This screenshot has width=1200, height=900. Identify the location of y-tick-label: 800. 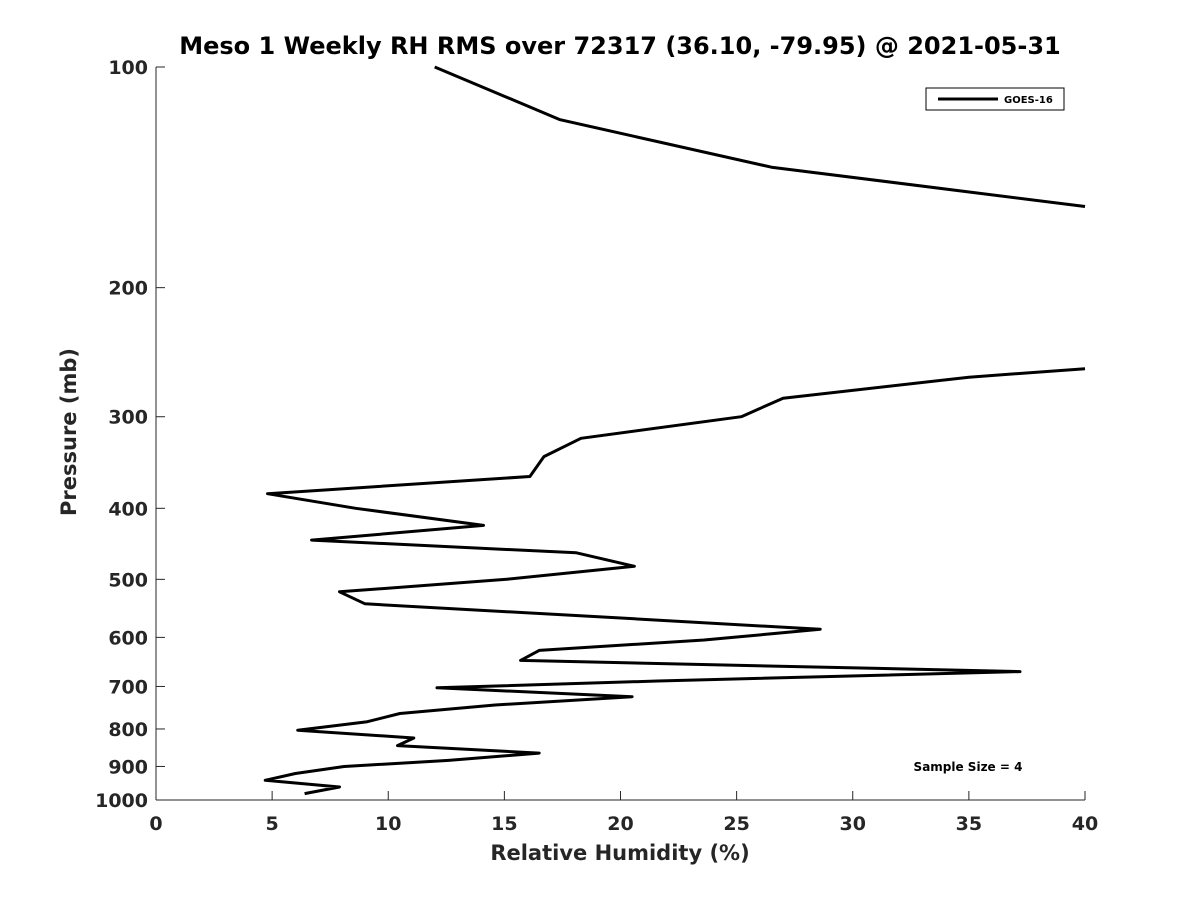
(128, 730).